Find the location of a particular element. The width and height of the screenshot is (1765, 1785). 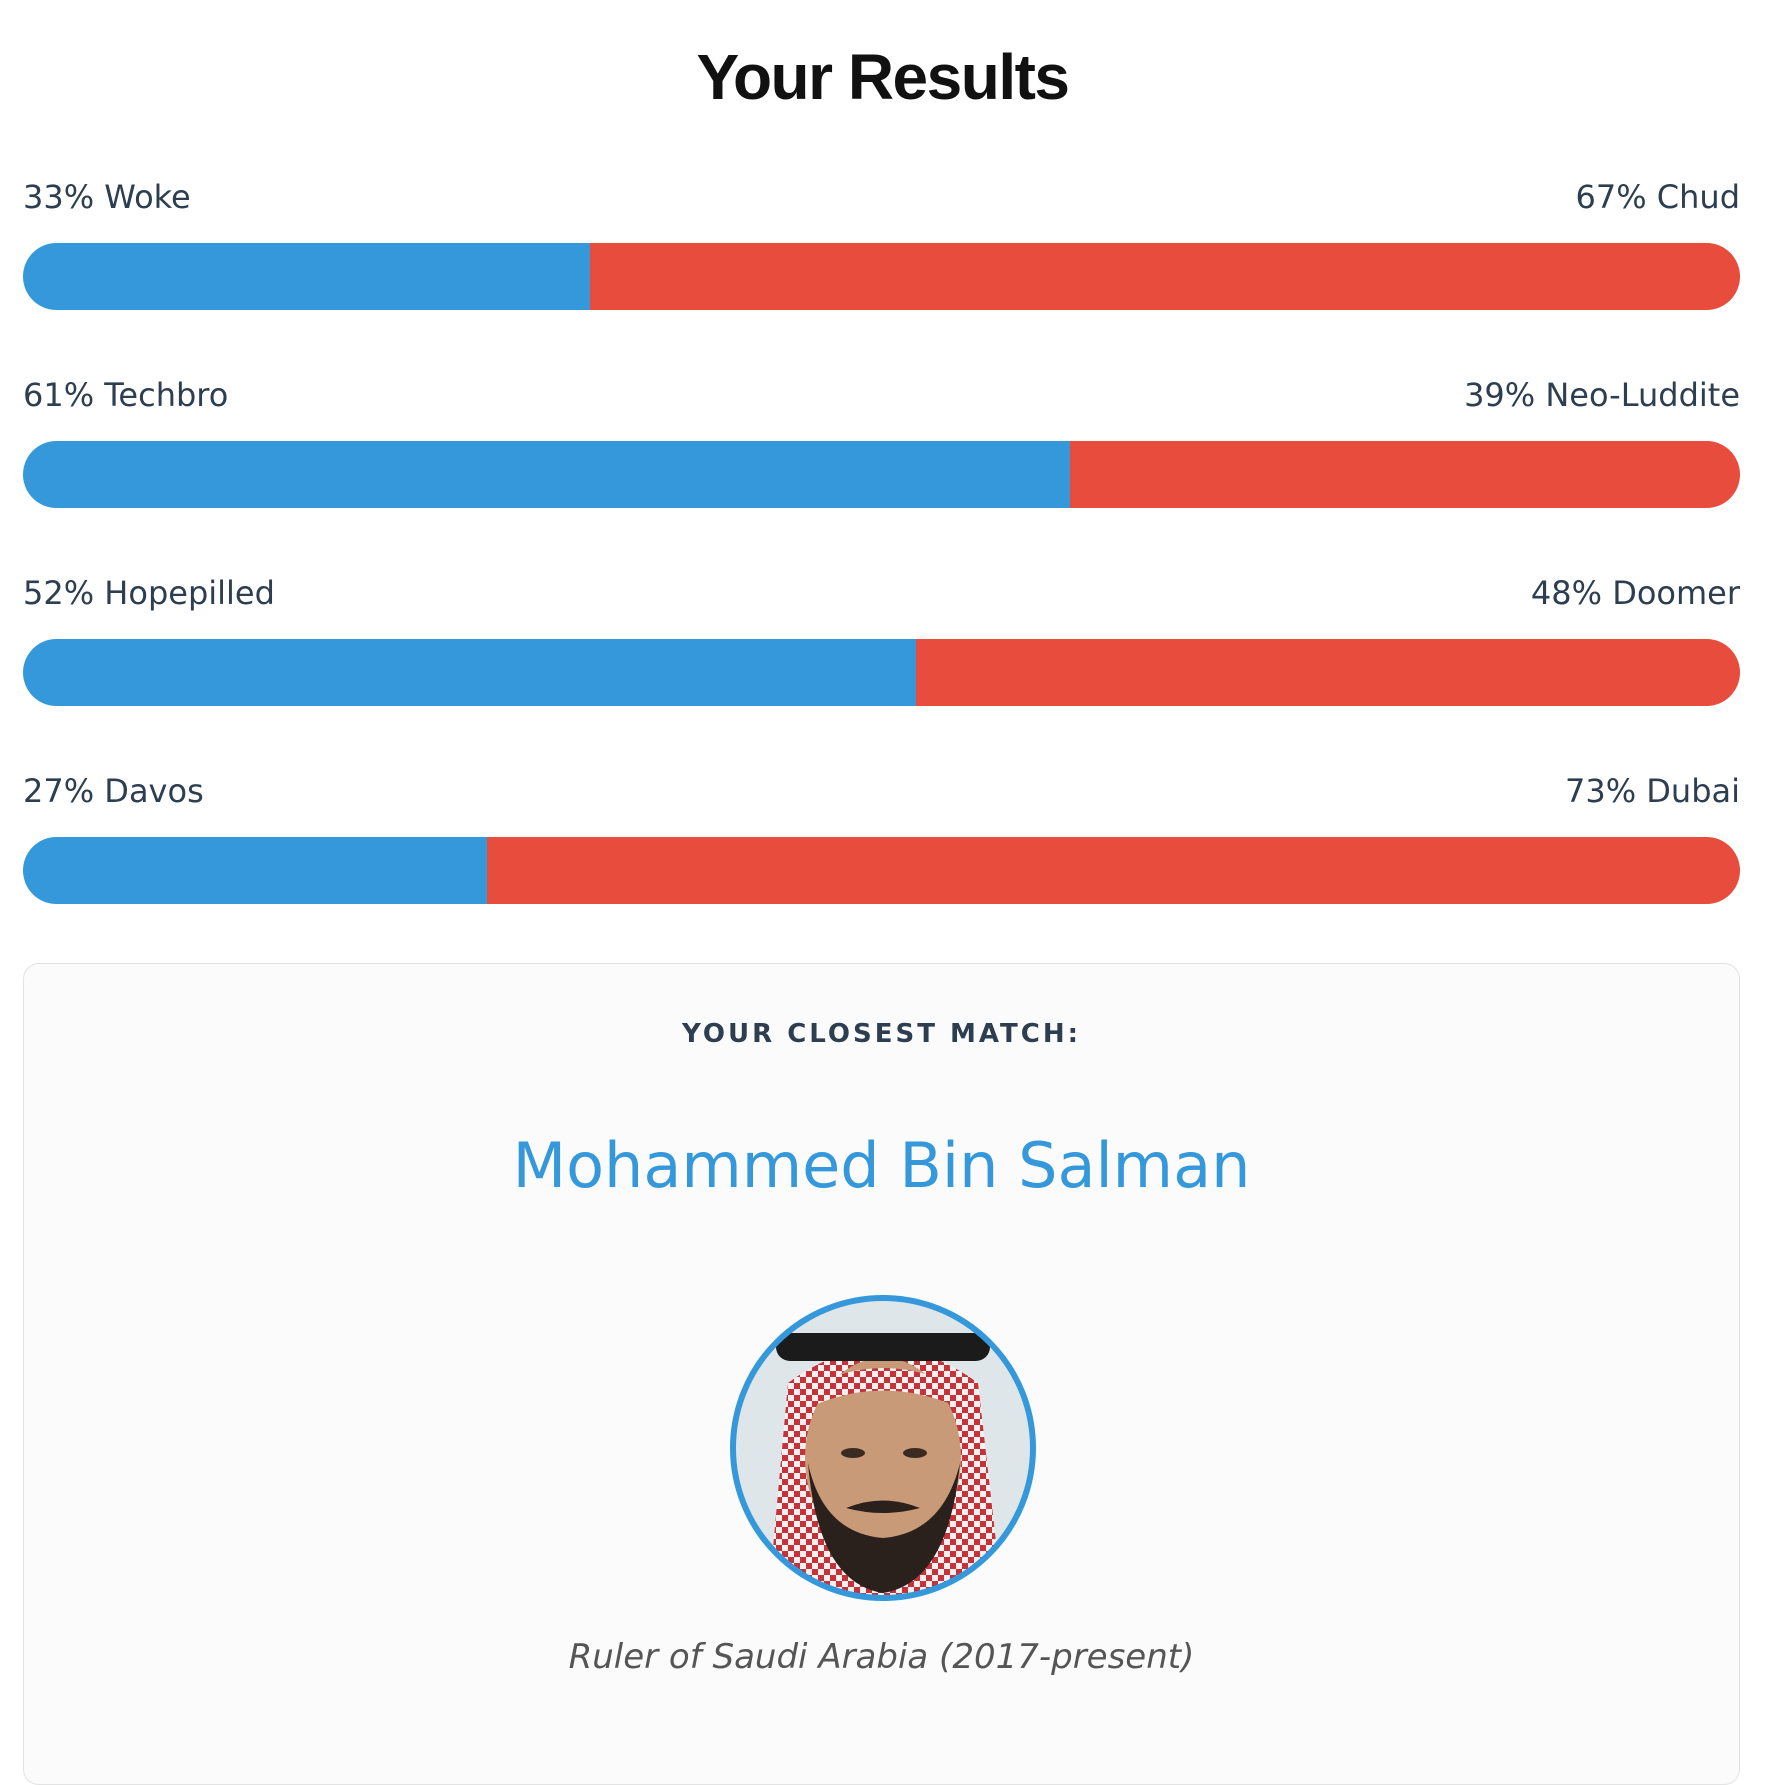

scale-row: 52% Hopepilled 48% Doomer is located at coordinates (881, 644).